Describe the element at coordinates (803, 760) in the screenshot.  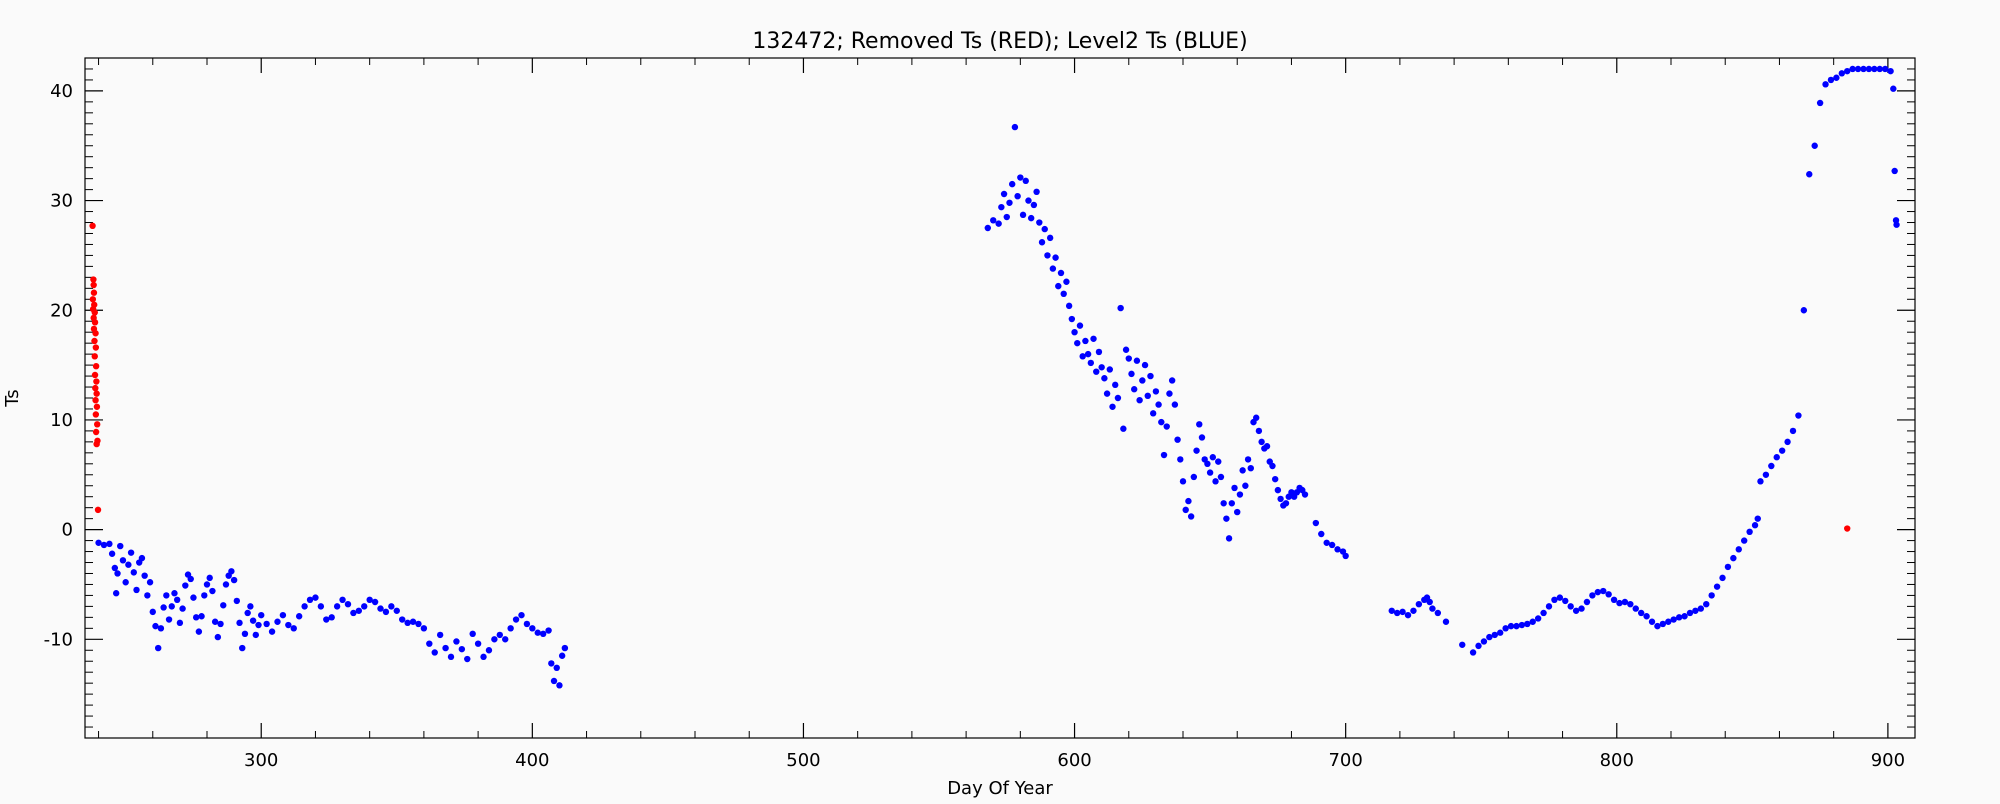
I see `x-tick-label: 500` at that location.